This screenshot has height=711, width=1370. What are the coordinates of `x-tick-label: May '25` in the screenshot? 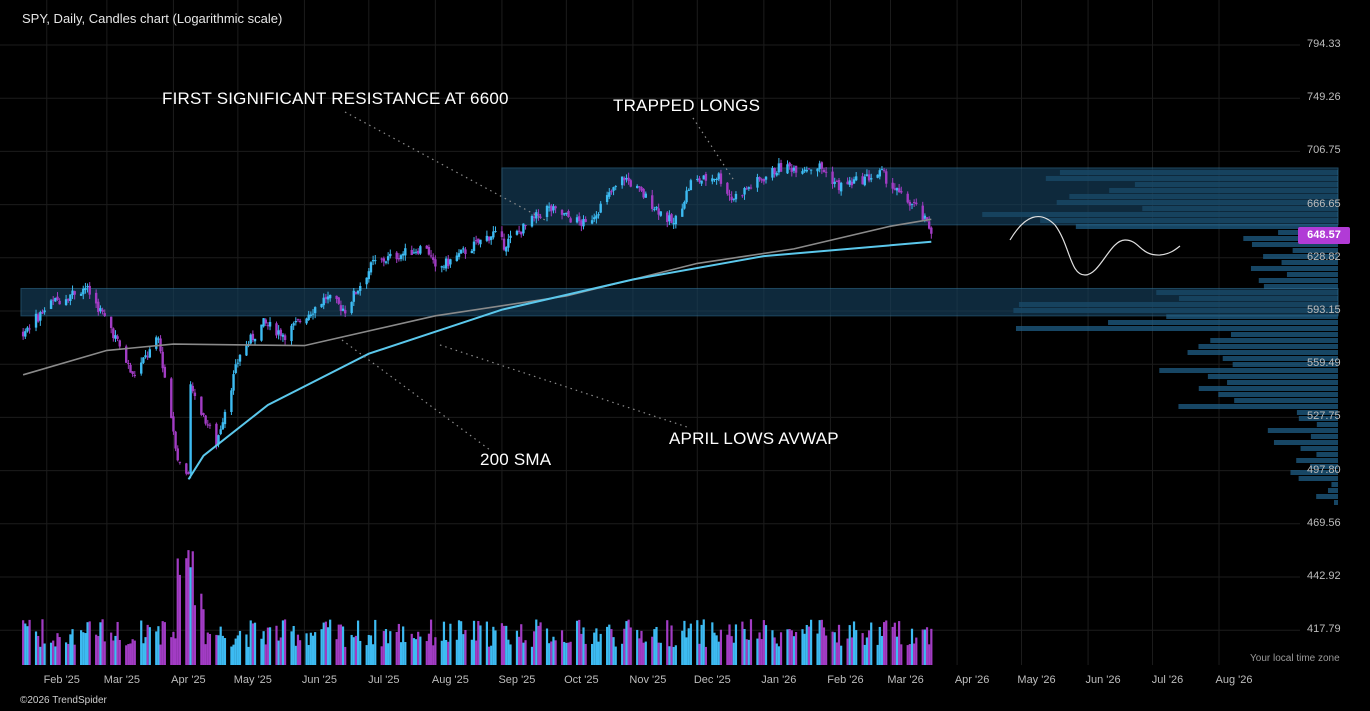 It's located at (252, 680).